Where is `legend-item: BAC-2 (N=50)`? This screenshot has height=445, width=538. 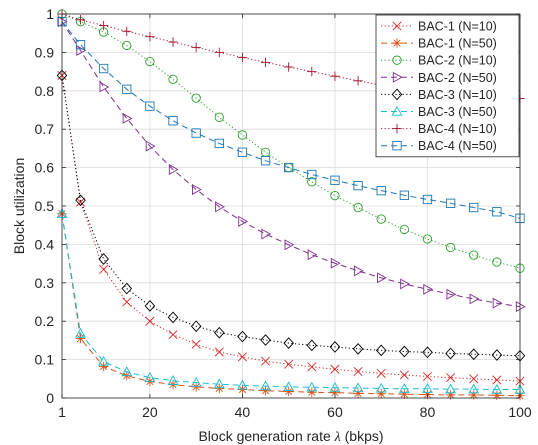 legend-item: BAC-2 (N=50) is located at coordinates (439, 78).